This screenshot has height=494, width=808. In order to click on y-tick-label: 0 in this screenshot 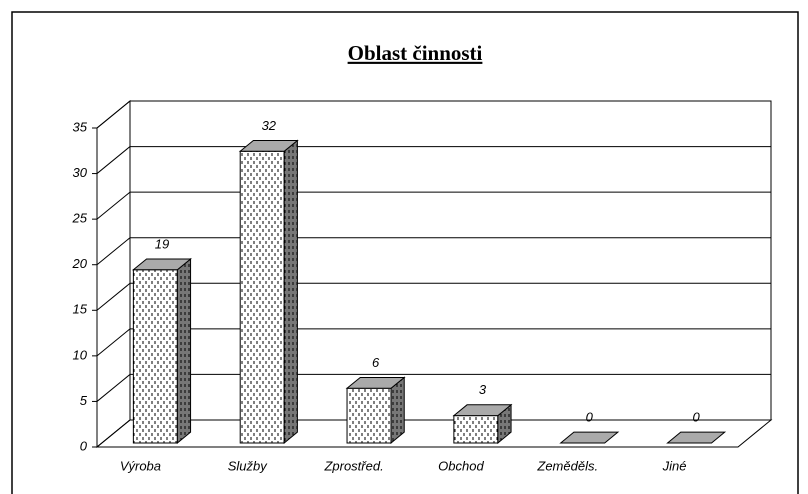, I will do `click(84, 445)`.